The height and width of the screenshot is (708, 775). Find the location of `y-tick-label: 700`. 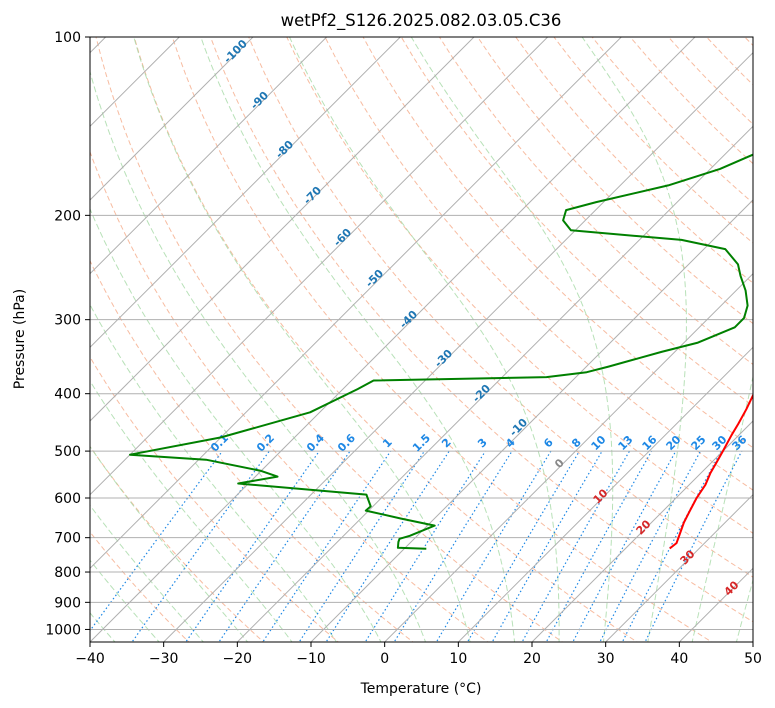

y-tick-label: 700 is located at coordinates (67, 539).